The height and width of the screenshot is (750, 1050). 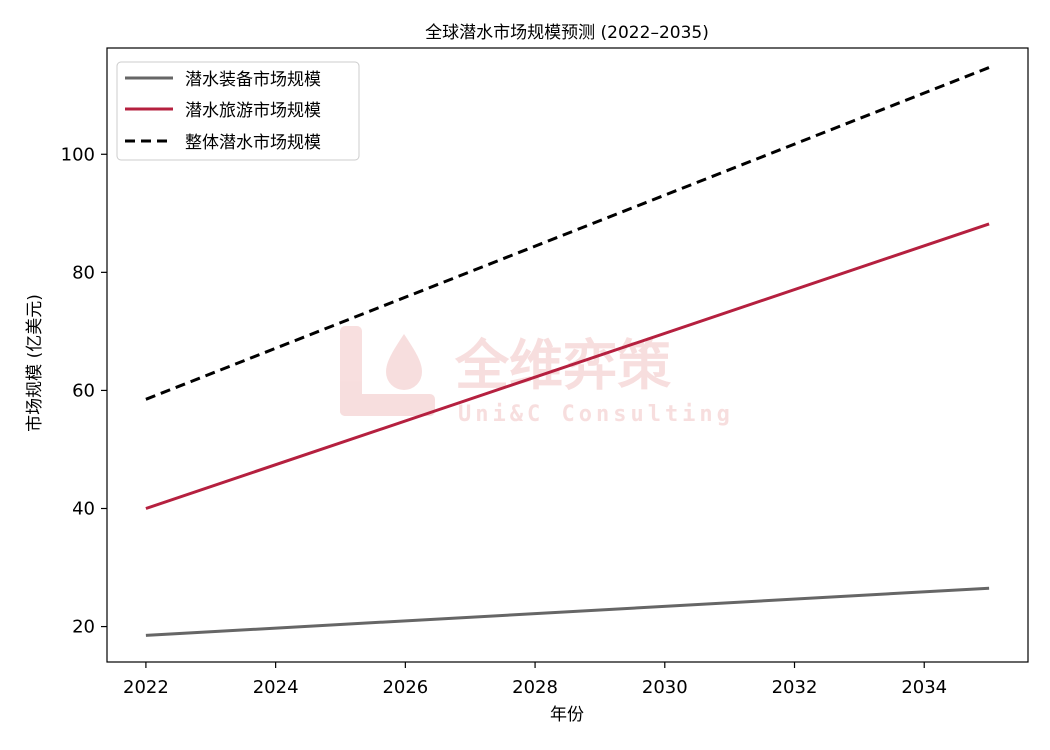 I want to click on y-tick-label-60: 60, so click(x=83, y=390).